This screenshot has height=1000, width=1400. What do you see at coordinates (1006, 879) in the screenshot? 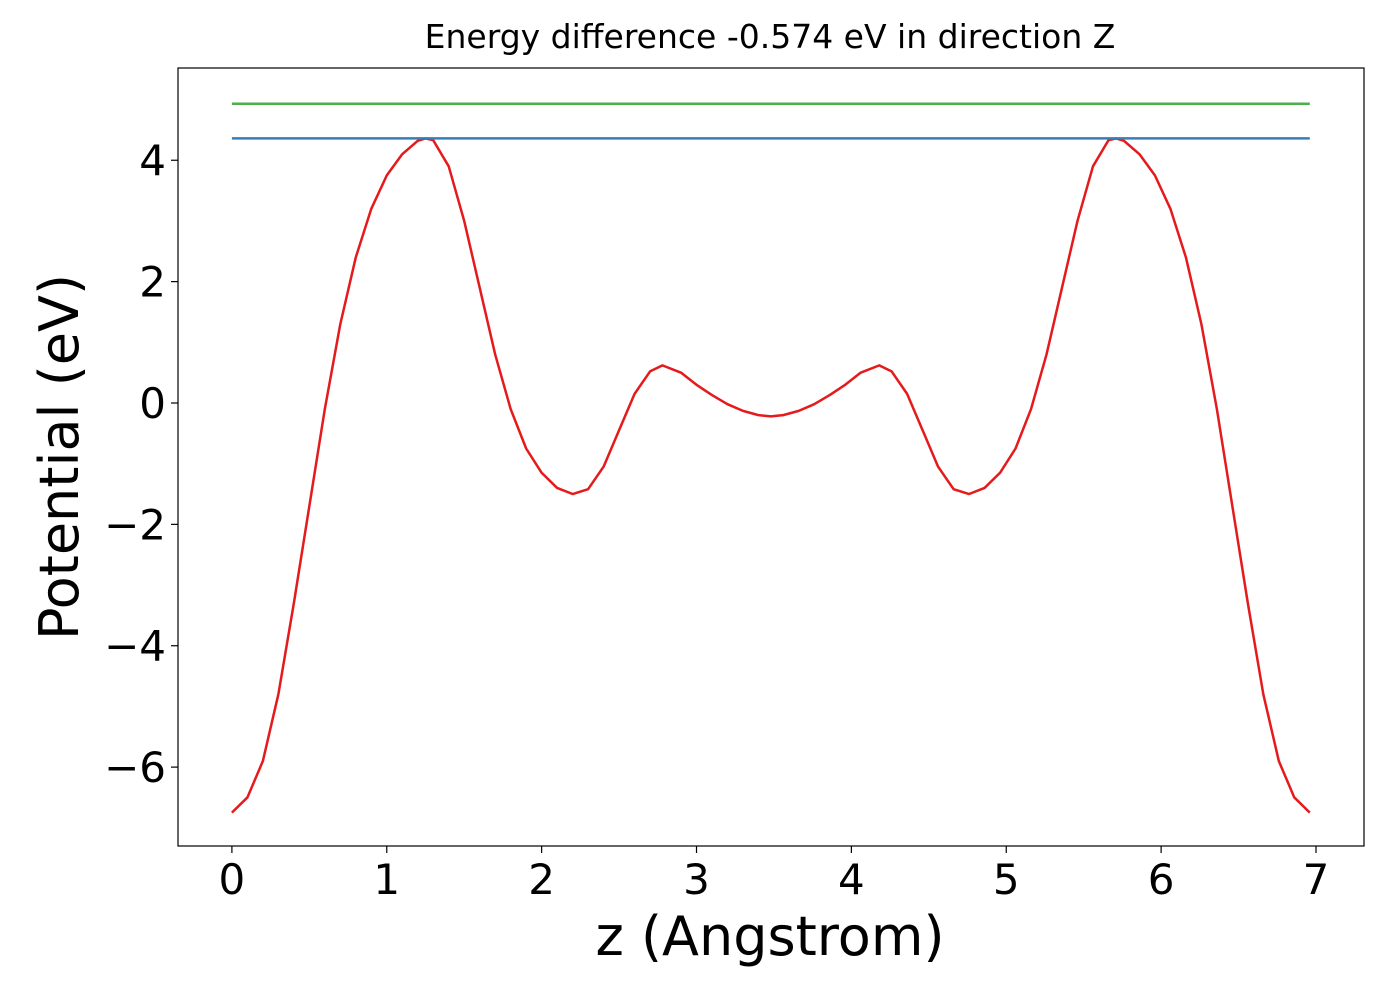
I see `x-tick-label: 5` at bounding box center [1006, 879].